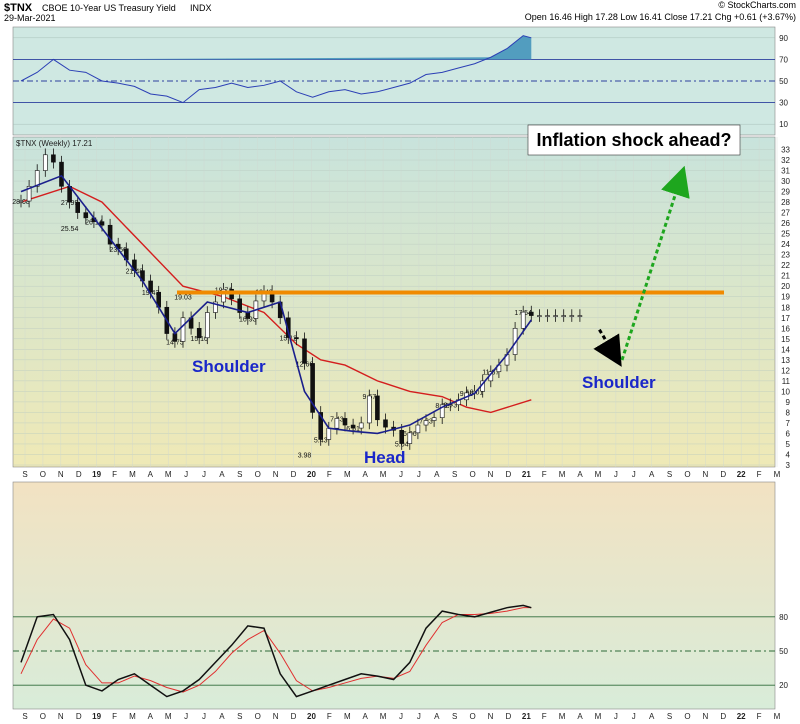 This screenshot has width=800, height=724. Describe the element at coordinates (183, 297) in the screenshot. I see `price-value-label: 19.03` at that location.